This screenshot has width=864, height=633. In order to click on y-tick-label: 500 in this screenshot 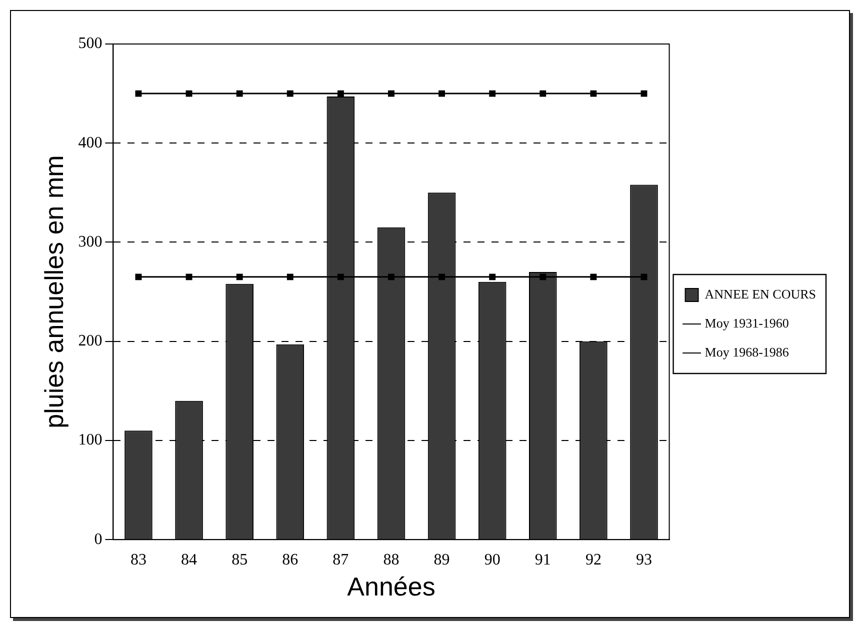, I will do `click(90, 43)`.